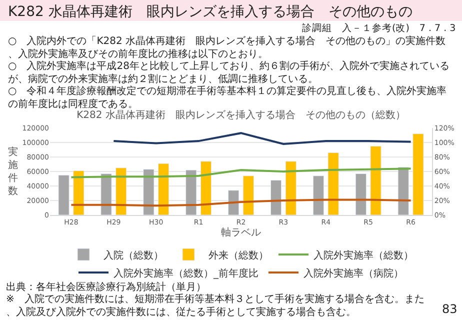  I want to click on source-note: 出典：各年社会医療診療行為別統計（単月）, so click(106, 287).